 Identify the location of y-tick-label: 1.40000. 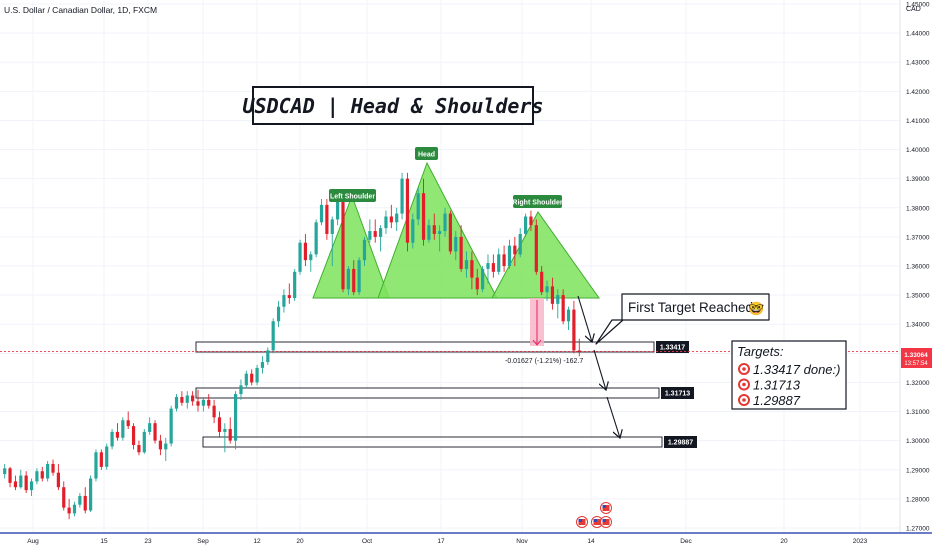
(918, 150).